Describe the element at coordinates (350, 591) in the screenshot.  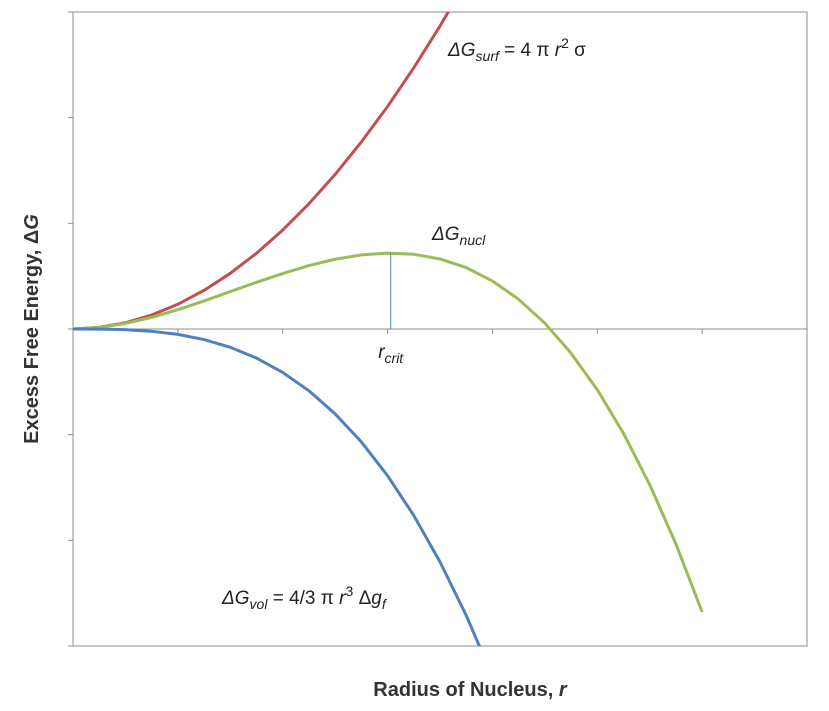
I see `ann-part: 3` at that location.